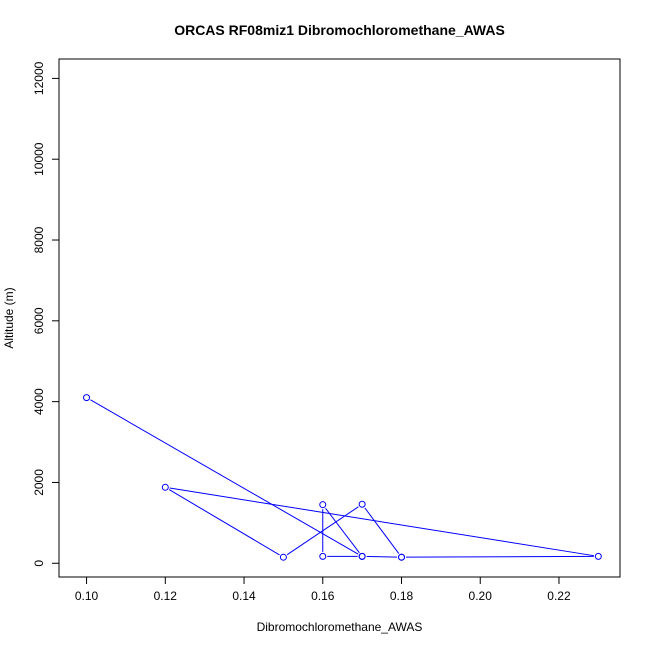 The image size is (650, 650). I want to click on x-tick-label: 0.20, so click(481, 596).